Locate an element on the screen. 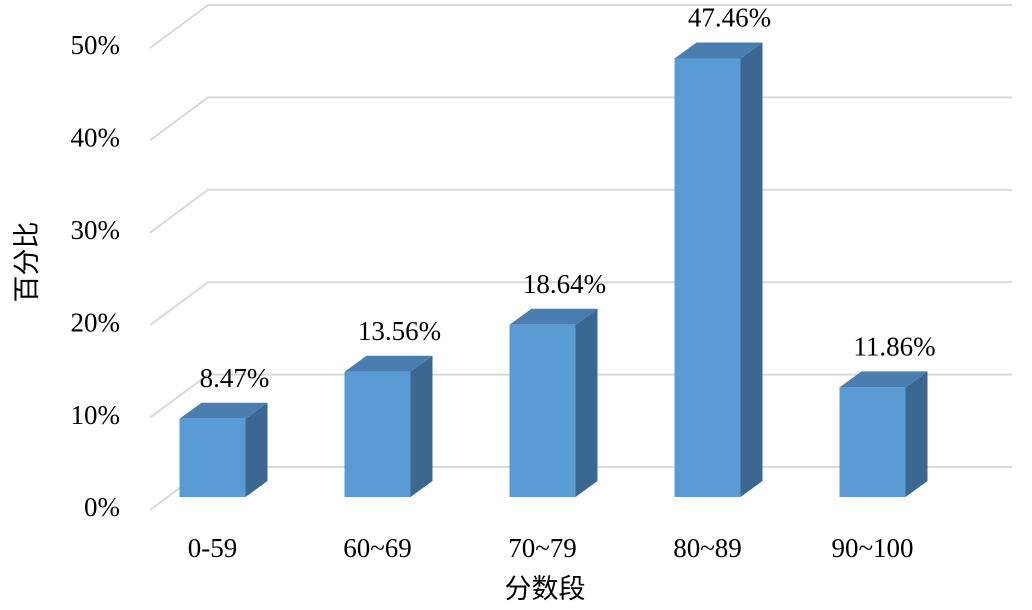 The height and width of the screenshot is (610, 1032). y-tick-label: 10% is located at coordinates (96, 415).